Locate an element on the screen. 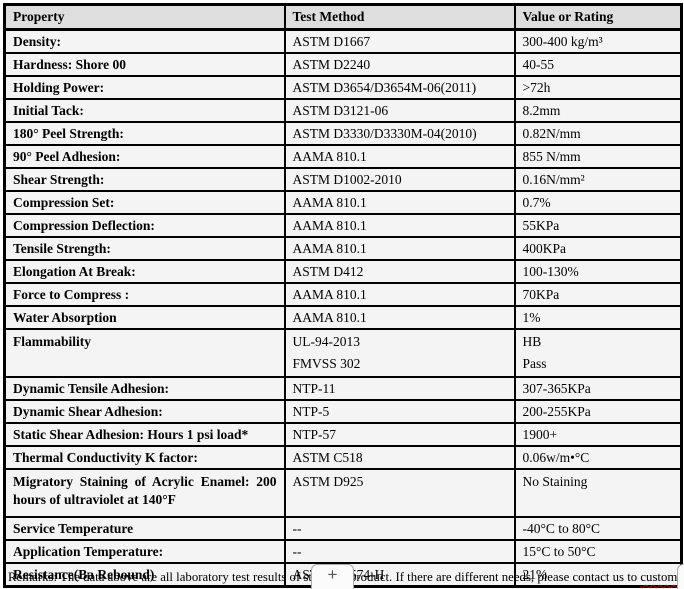 The width and height of the screenshot is (684, 589). property-cell: Application Temperature: is located at coordinates (144, 551).